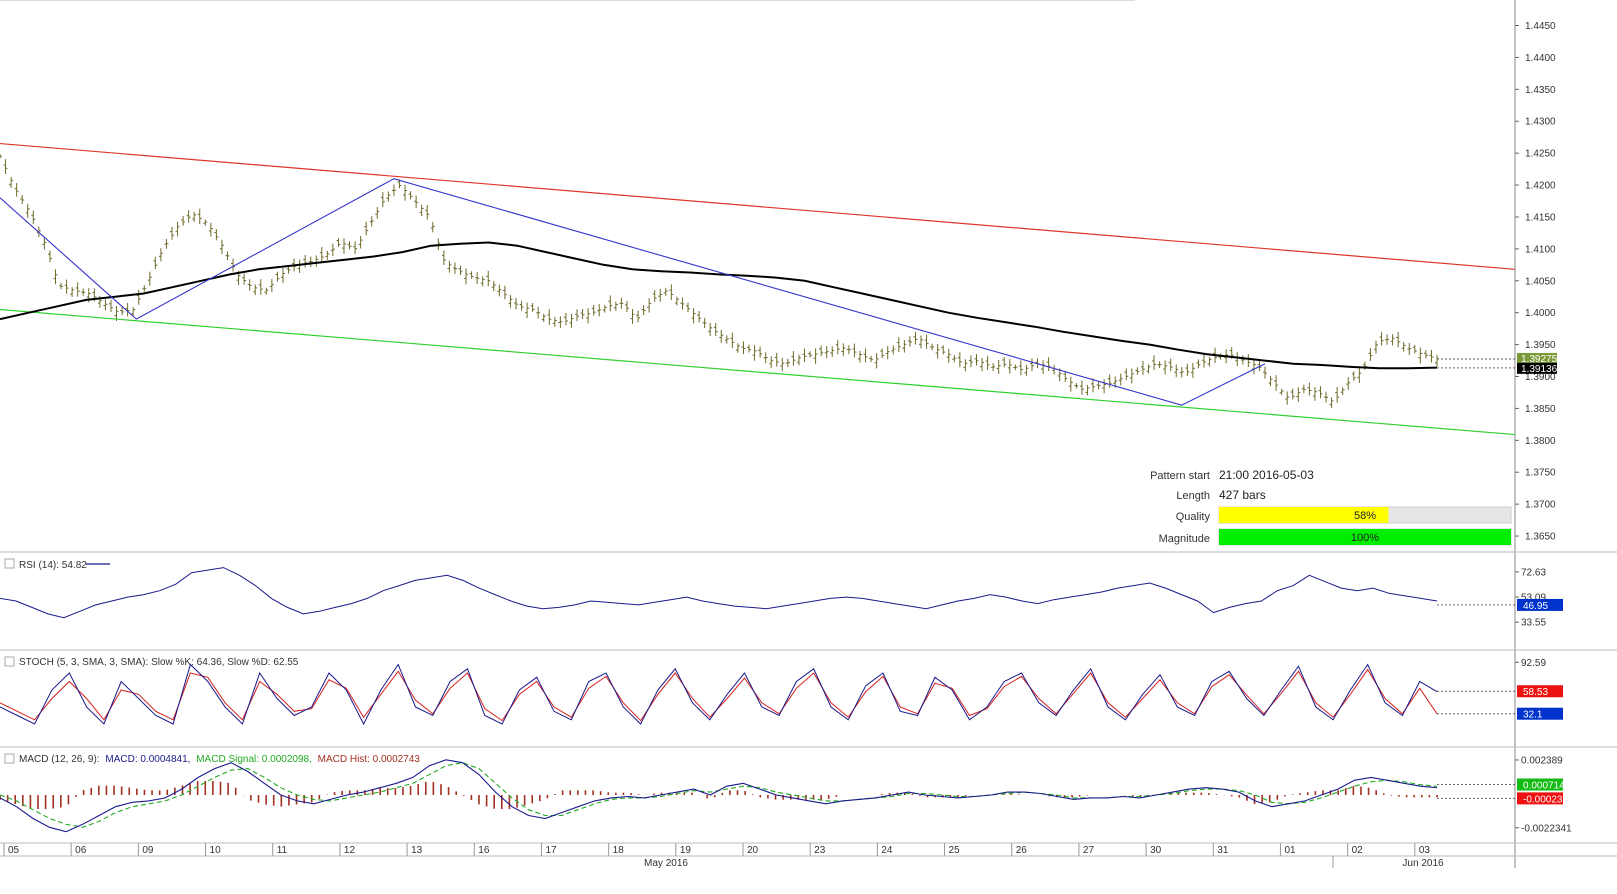 This screenshot has width=1617, height=894. Describe the element at coordinates (148, 850) in the screenshot. I see `time-tick-label: 09` at that location.